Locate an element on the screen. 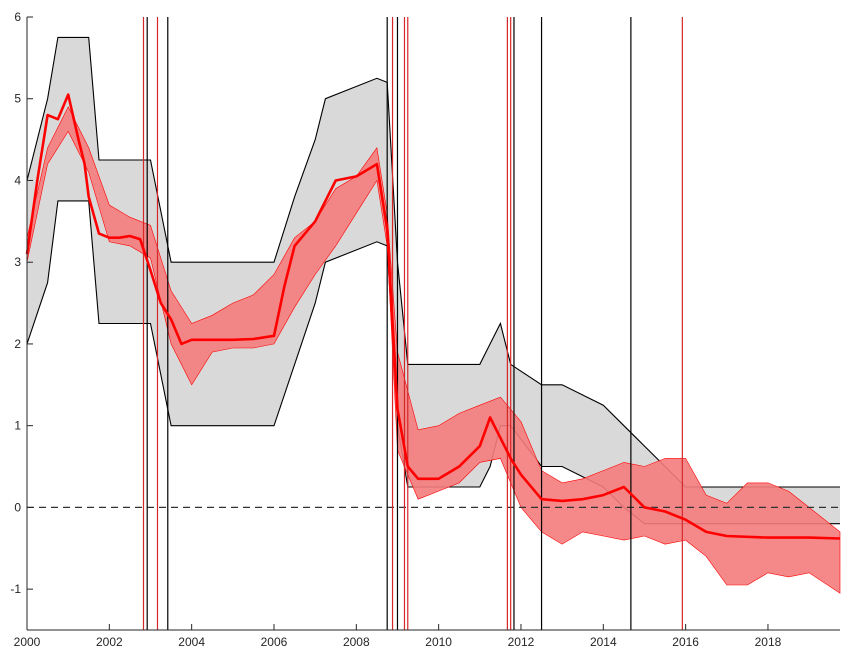 Image resolution: width=857 pixels, height=652 pixels. y-tick-label: -1 is located at coordinates (15, 589).